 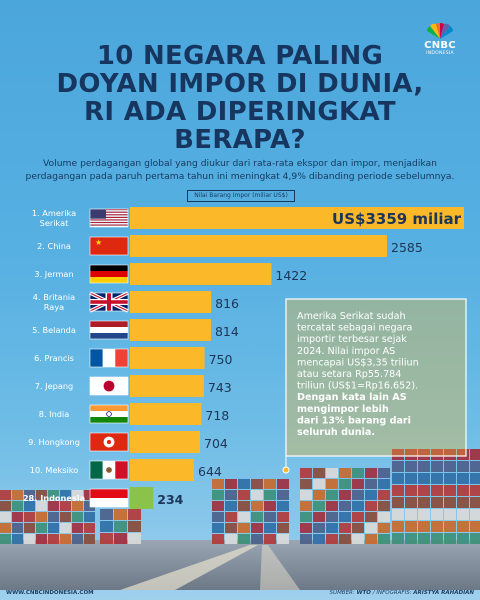 What do you see at coordinates (440, 42) in the screenshot?
I see `cnbc-logo: CNBC INDONESIA` at bounding box center [440, 42].